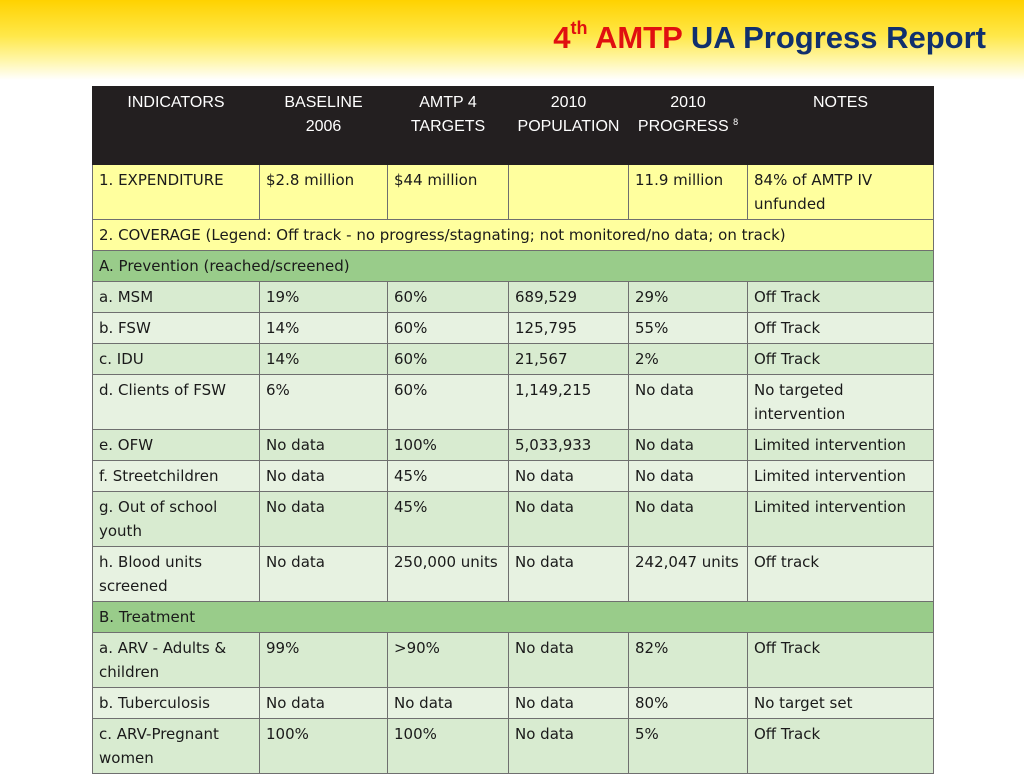 The height and width of the screenshot is (774, 1024). I want to click on title-ordinal: th, so click(579, 28).